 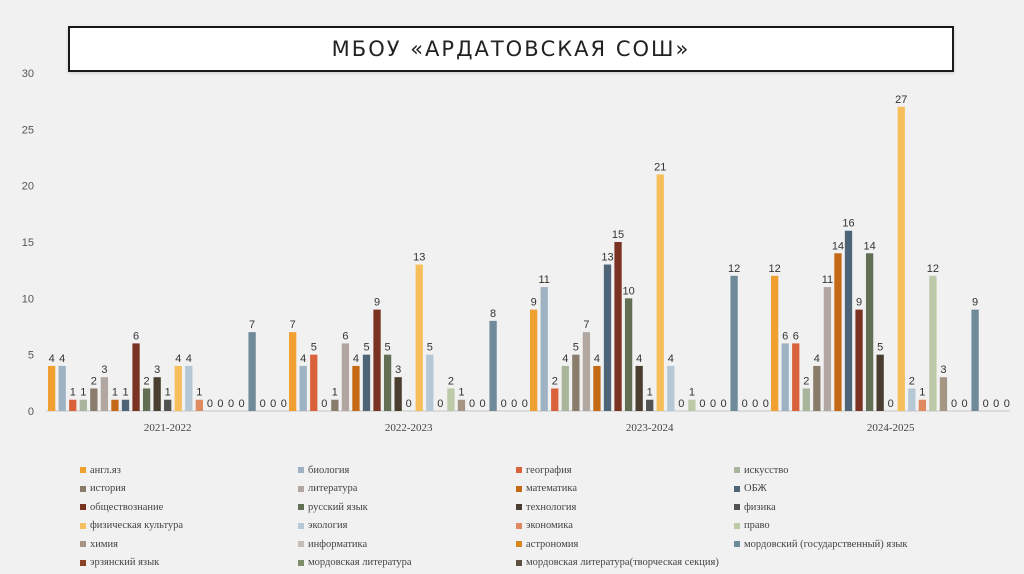 What do you see at coordinates (451, 399) in the screenshot?
I see `bar-16-2022-2023` at bounding box center [451, 399].